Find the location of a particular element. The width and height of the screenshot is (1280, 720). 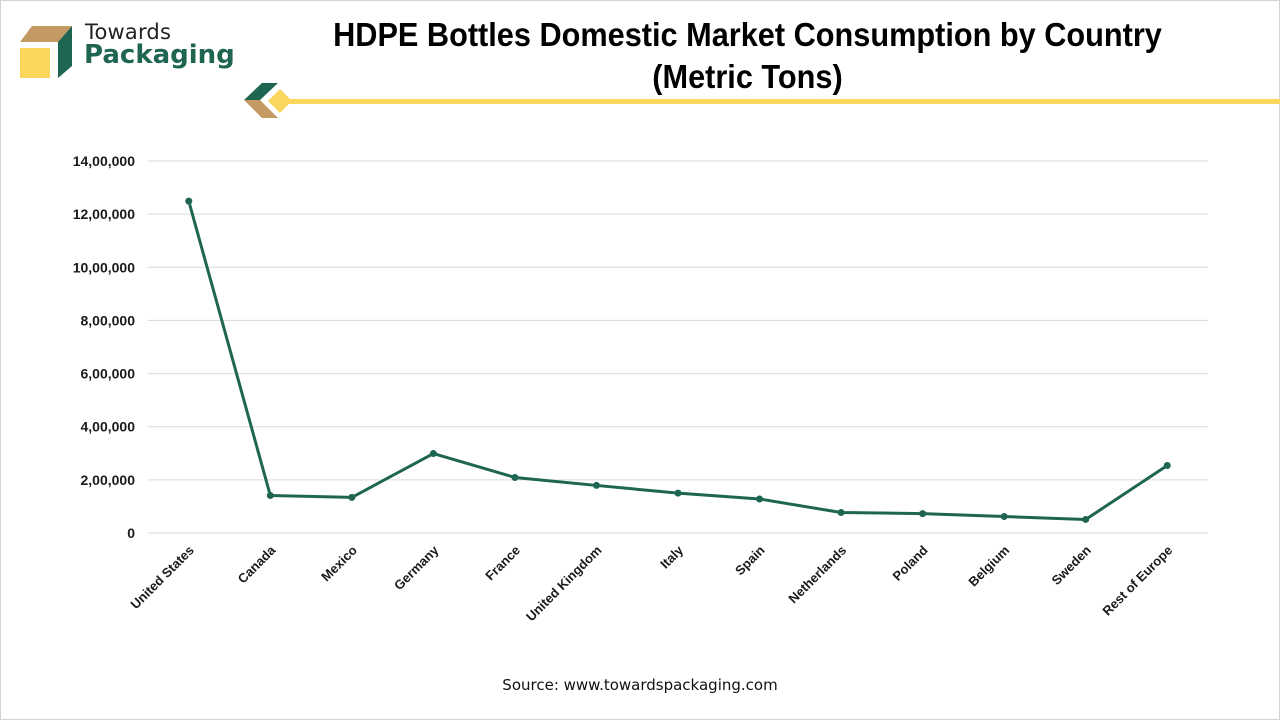

logo-text-towards: Towards is located at coordinates (128, 32).